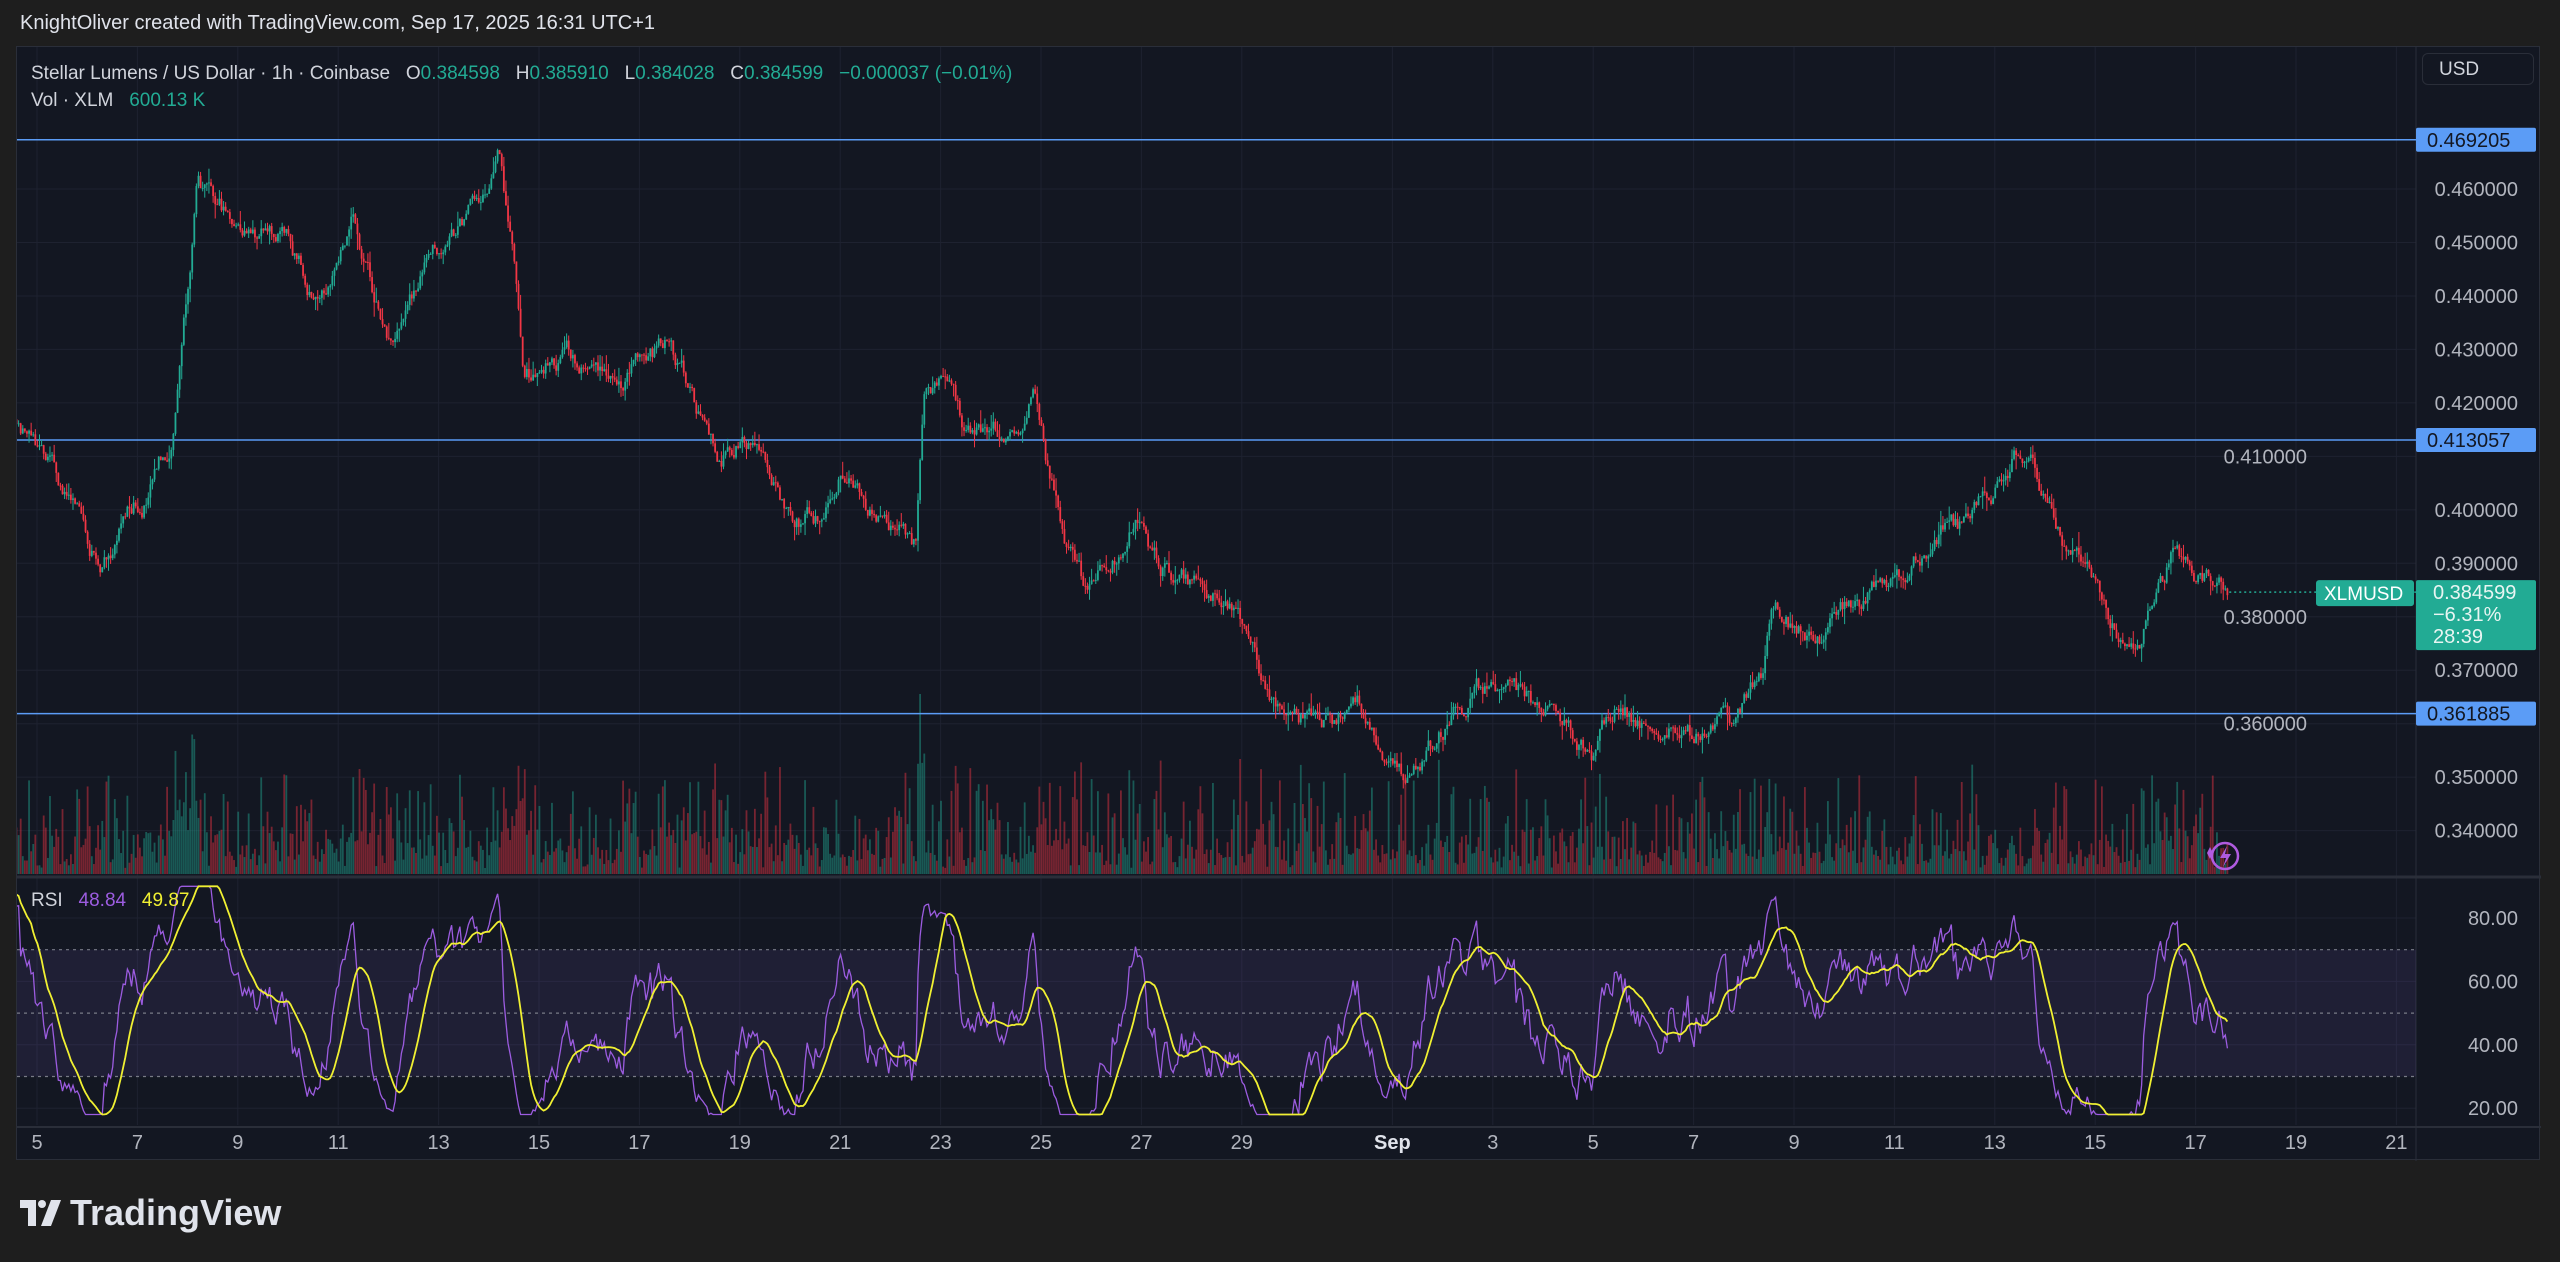  What do you see at coordinates (47, 900) in the screenshot?
I see `rsi-label: RSI` at bounding box center [47, 900].